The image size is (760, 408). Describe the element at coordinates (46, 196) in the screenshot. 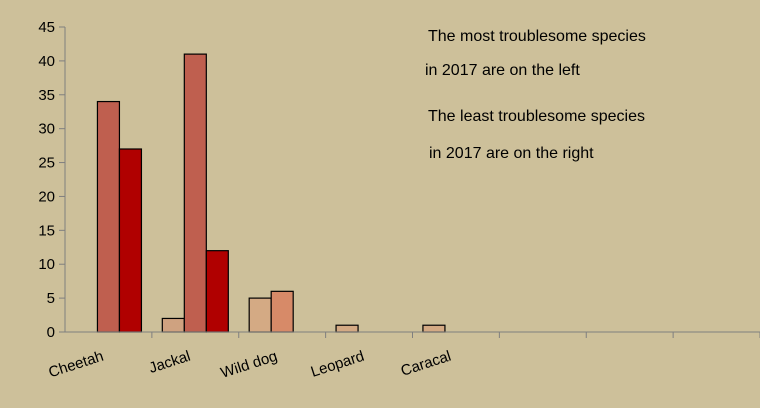

I see `y-tick-label: 20` at that location.